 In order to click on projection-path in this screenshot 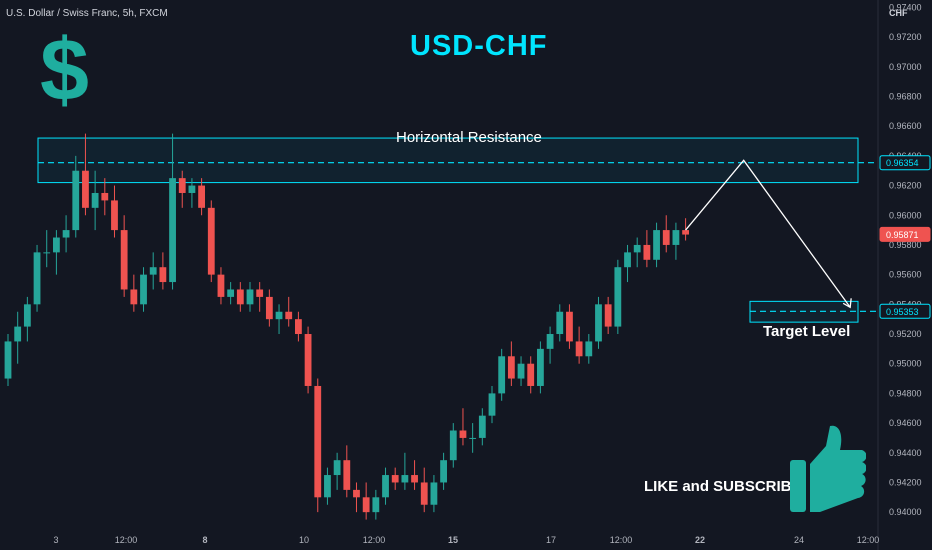, I will do `click(768, 233)`.